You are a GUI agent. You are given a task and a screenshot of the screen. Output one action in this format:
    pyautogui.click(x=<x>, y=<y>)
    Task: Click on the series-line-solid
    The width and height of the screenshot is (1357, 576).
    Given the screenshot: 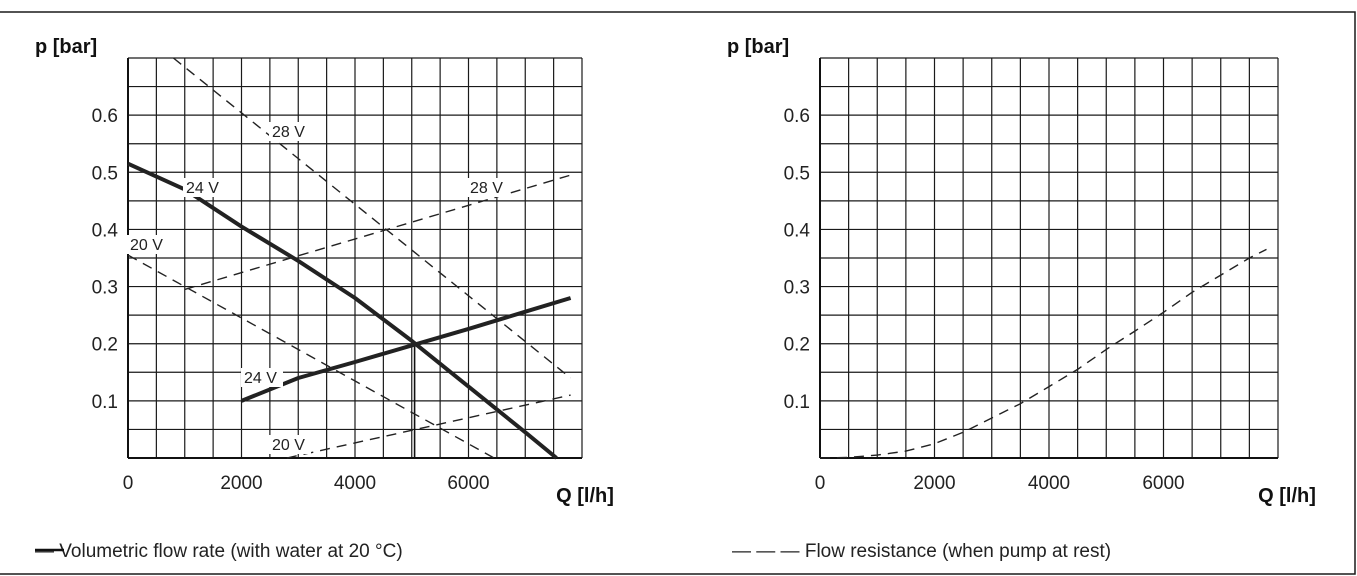 What is the action you would take?
    pyautogui.click(x=406, y=349)
    